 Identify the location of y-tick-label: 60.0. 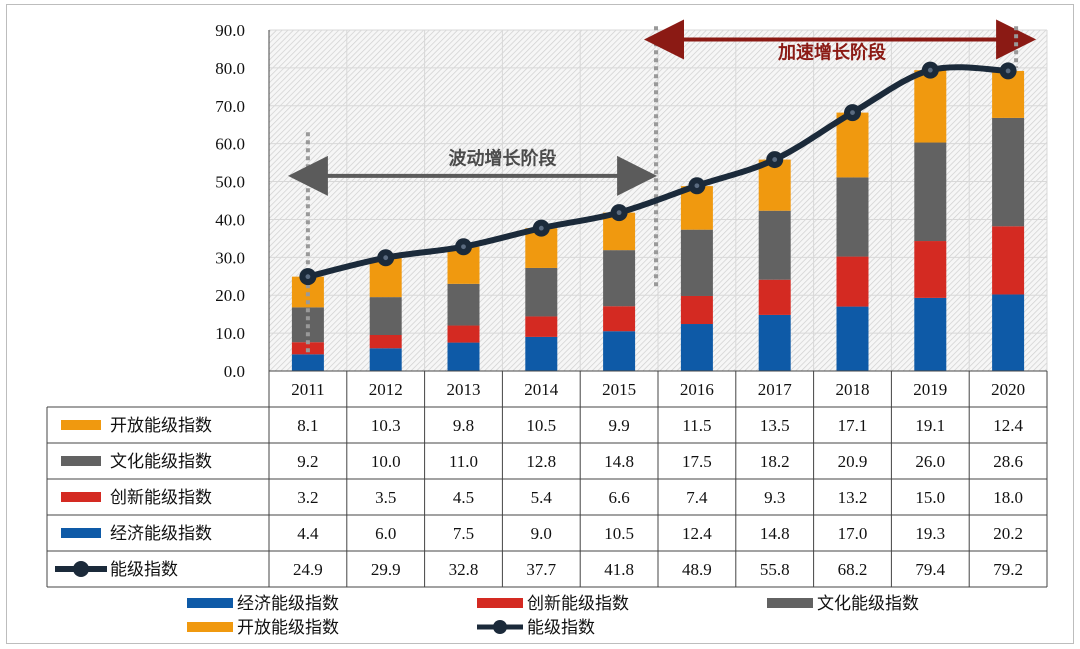
(230, 144).